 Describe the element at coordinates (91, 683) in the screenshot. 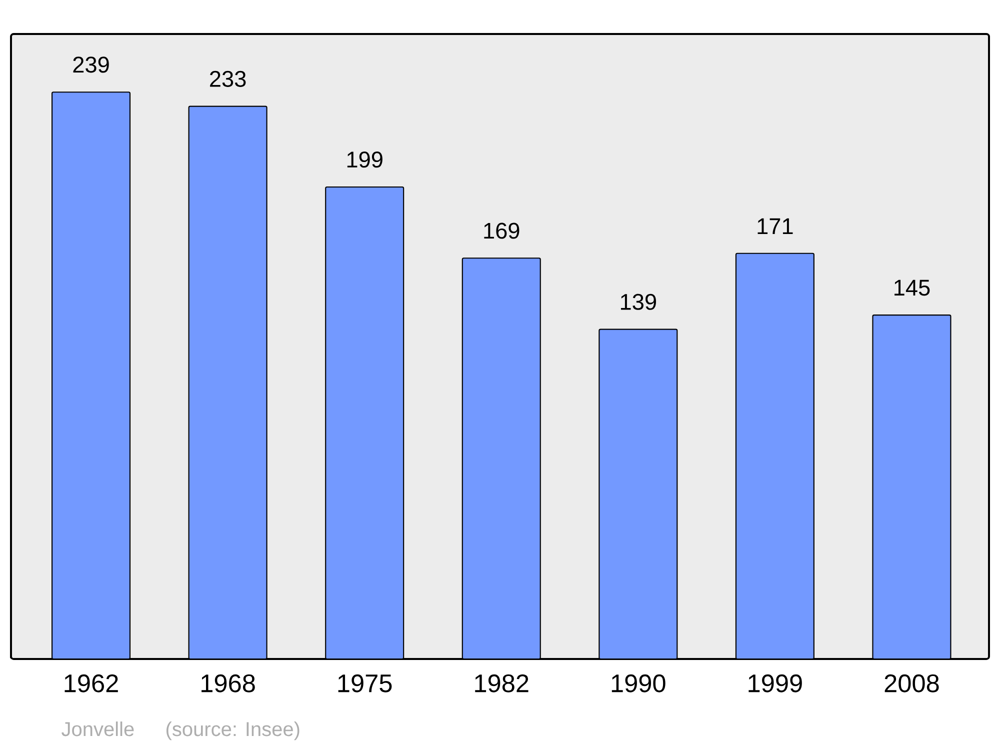

I see `x-tick-label: 1962` at that location.